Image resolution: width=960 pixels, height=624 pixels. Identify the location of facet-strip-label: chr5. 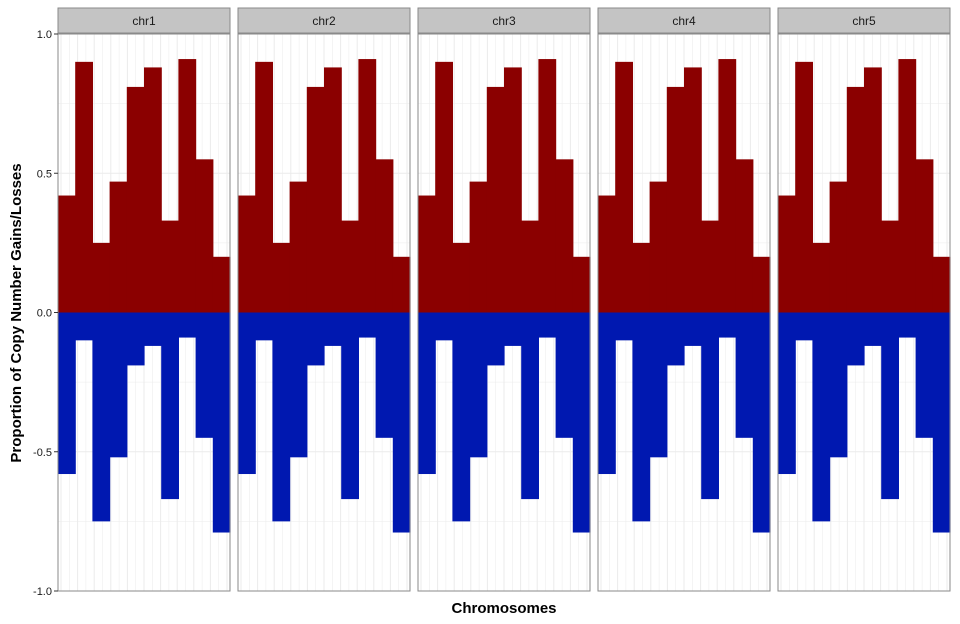
(864, 21).